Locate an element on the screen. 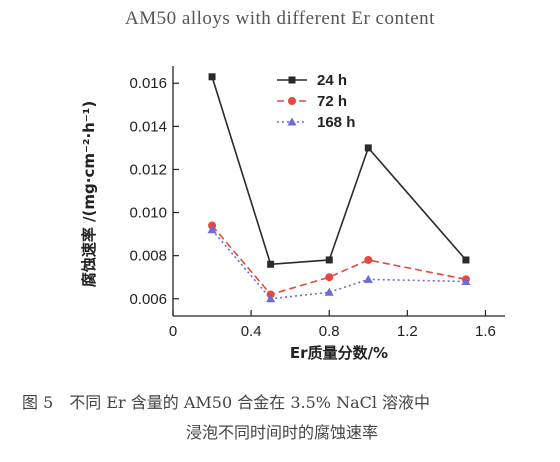 This screenshot has height=462, width=560. y-tick-label: 0.014 is located at coordinates (148, 126).